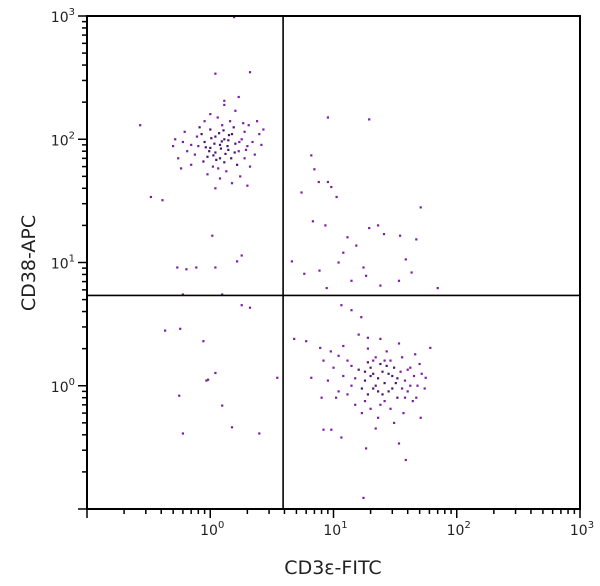  I want to click on x-axis-label: CD3ε-FITC, so click(332, 568).